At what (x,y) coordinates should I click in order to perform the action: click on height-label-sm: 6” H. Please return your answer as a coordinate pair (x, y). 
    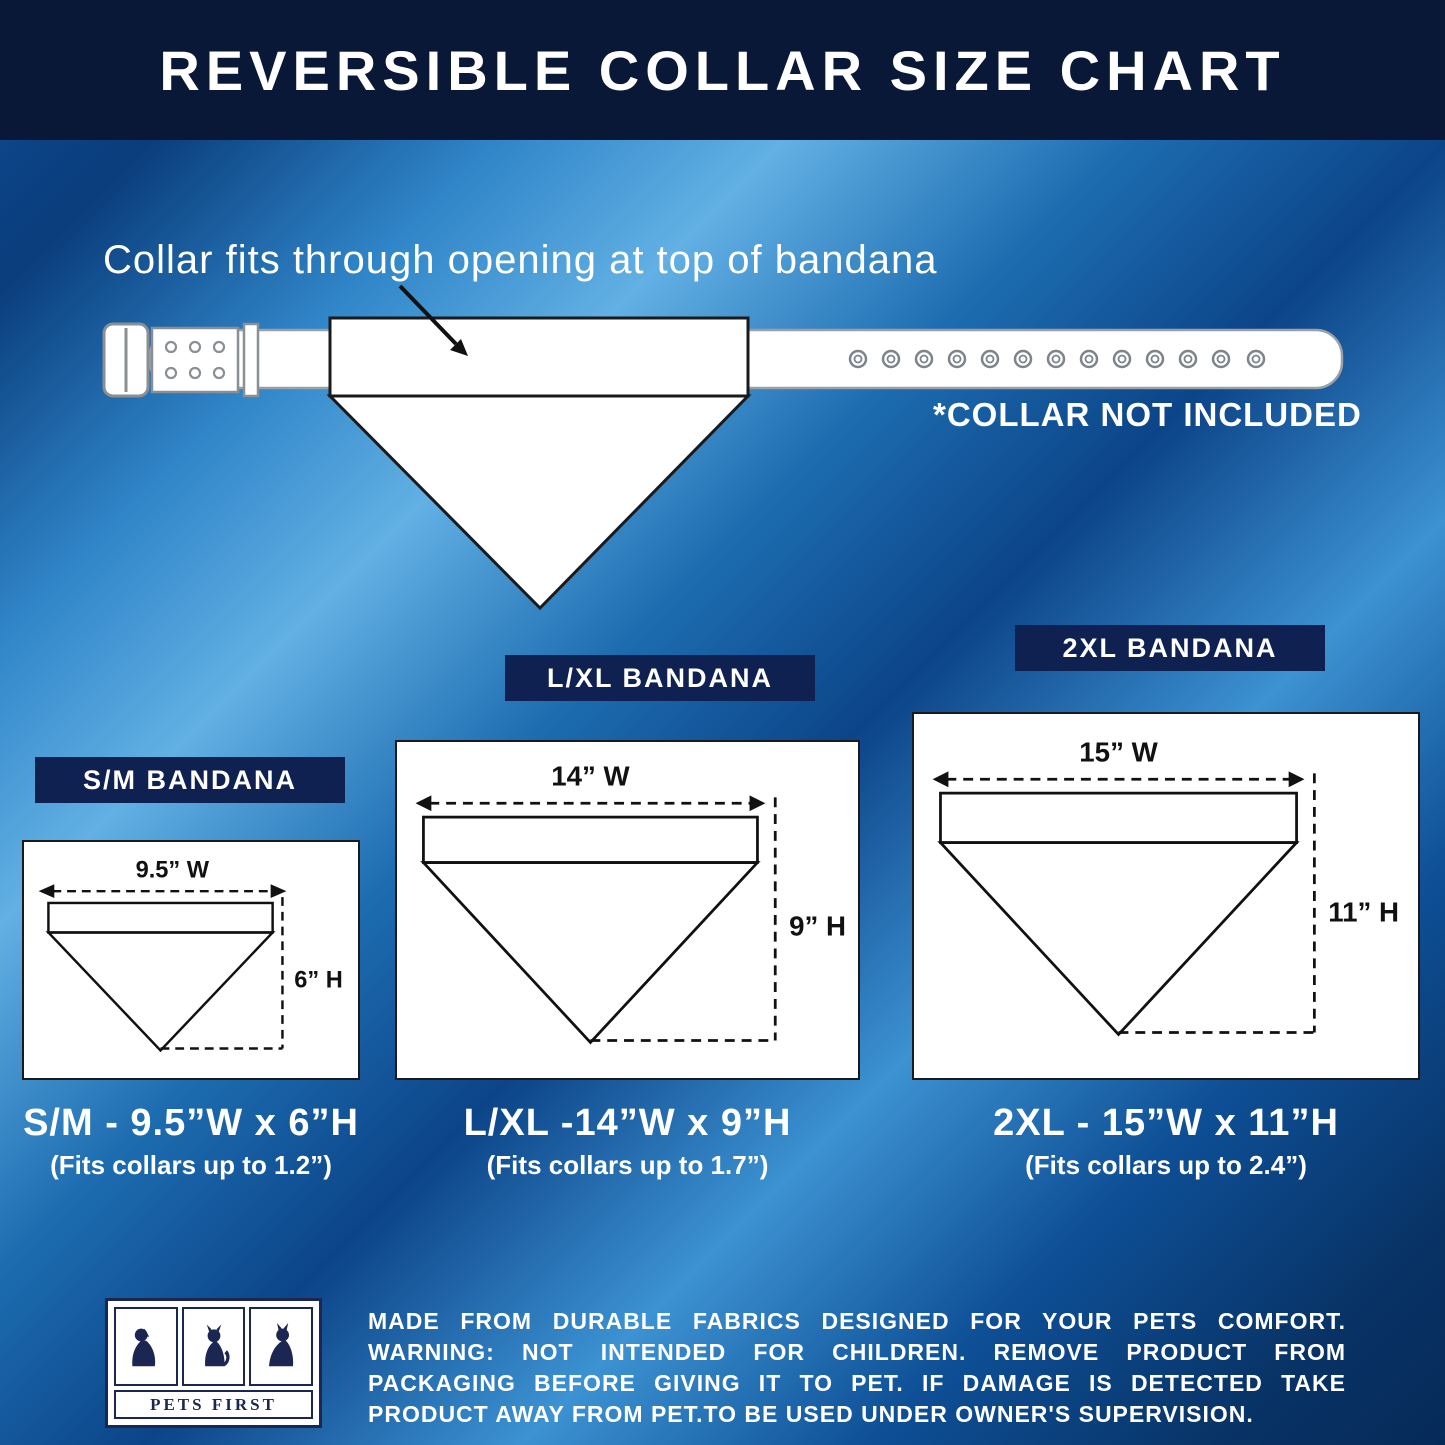
    Looking at the image, I should click on (318, 981).